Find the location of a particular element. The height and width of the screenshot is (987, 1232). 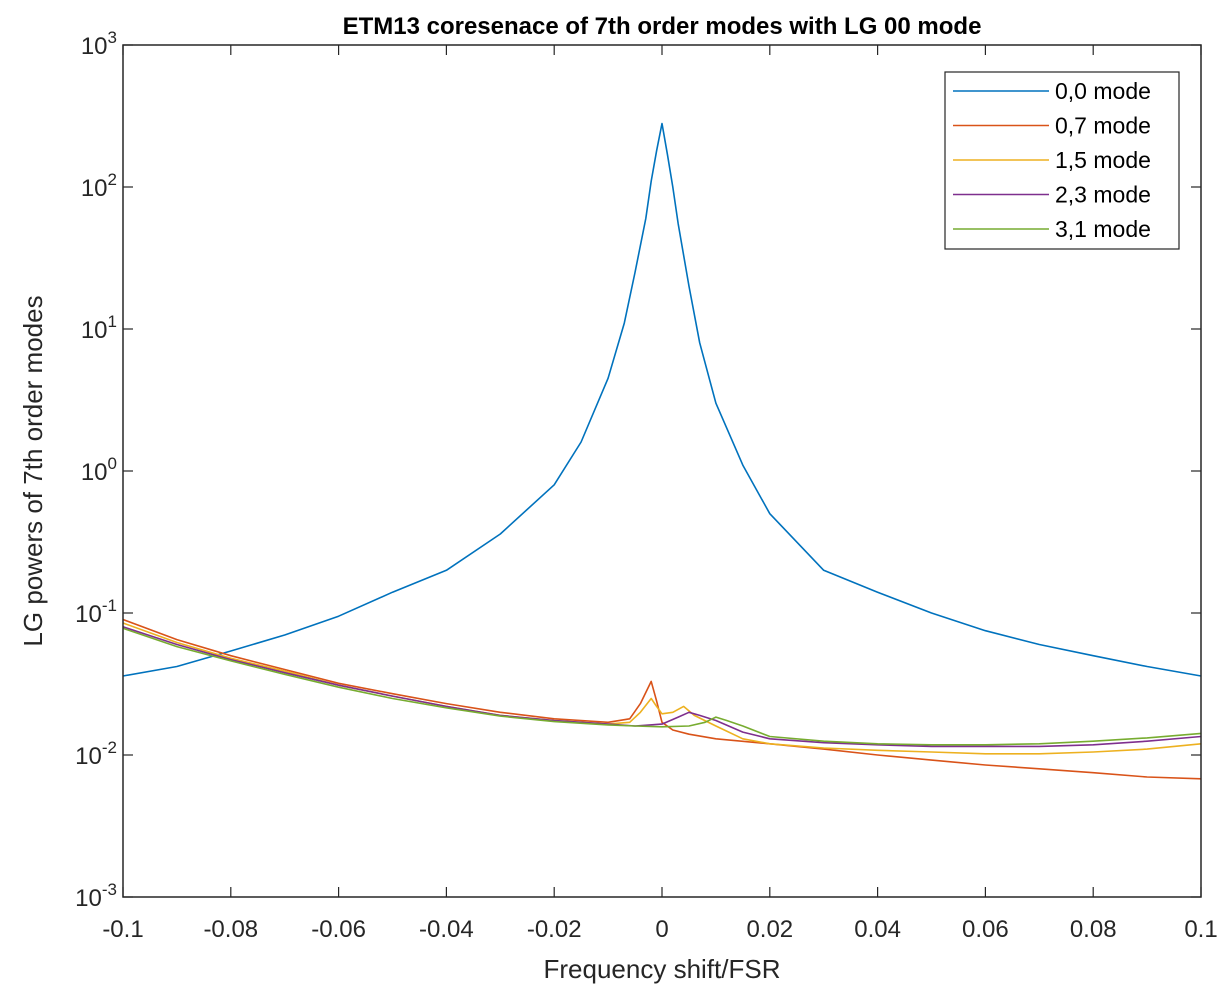

series-line-0-7-mode is located at coordinates (662, 699).